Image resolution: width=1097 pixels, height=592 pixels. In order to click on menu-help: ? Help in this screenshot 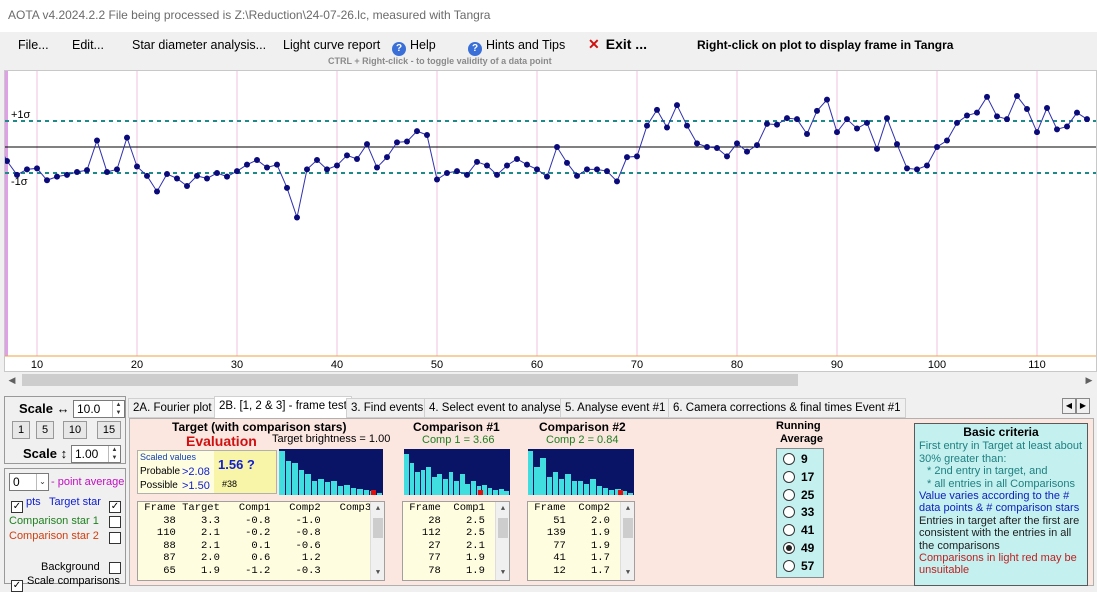, I will do `click(414, 47)`.